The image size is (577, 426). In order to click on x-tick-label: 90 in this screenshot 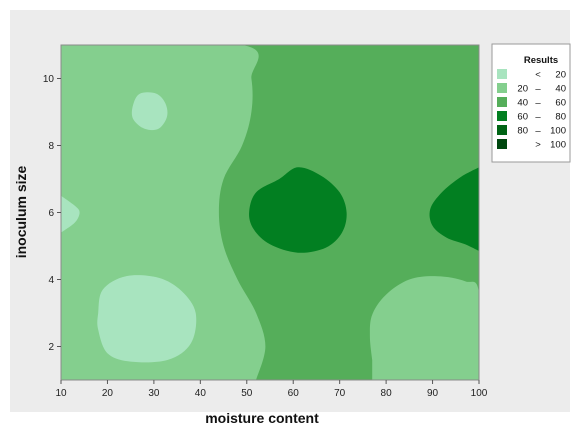, I will do `click(433, 393)`.